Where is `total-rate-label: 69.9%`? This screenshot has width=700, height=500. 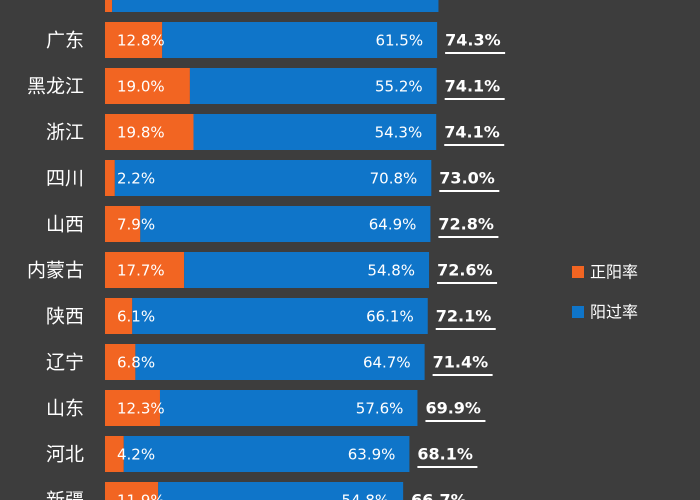
total-rate-label: 69.9% is located at coordinates (453, 408).